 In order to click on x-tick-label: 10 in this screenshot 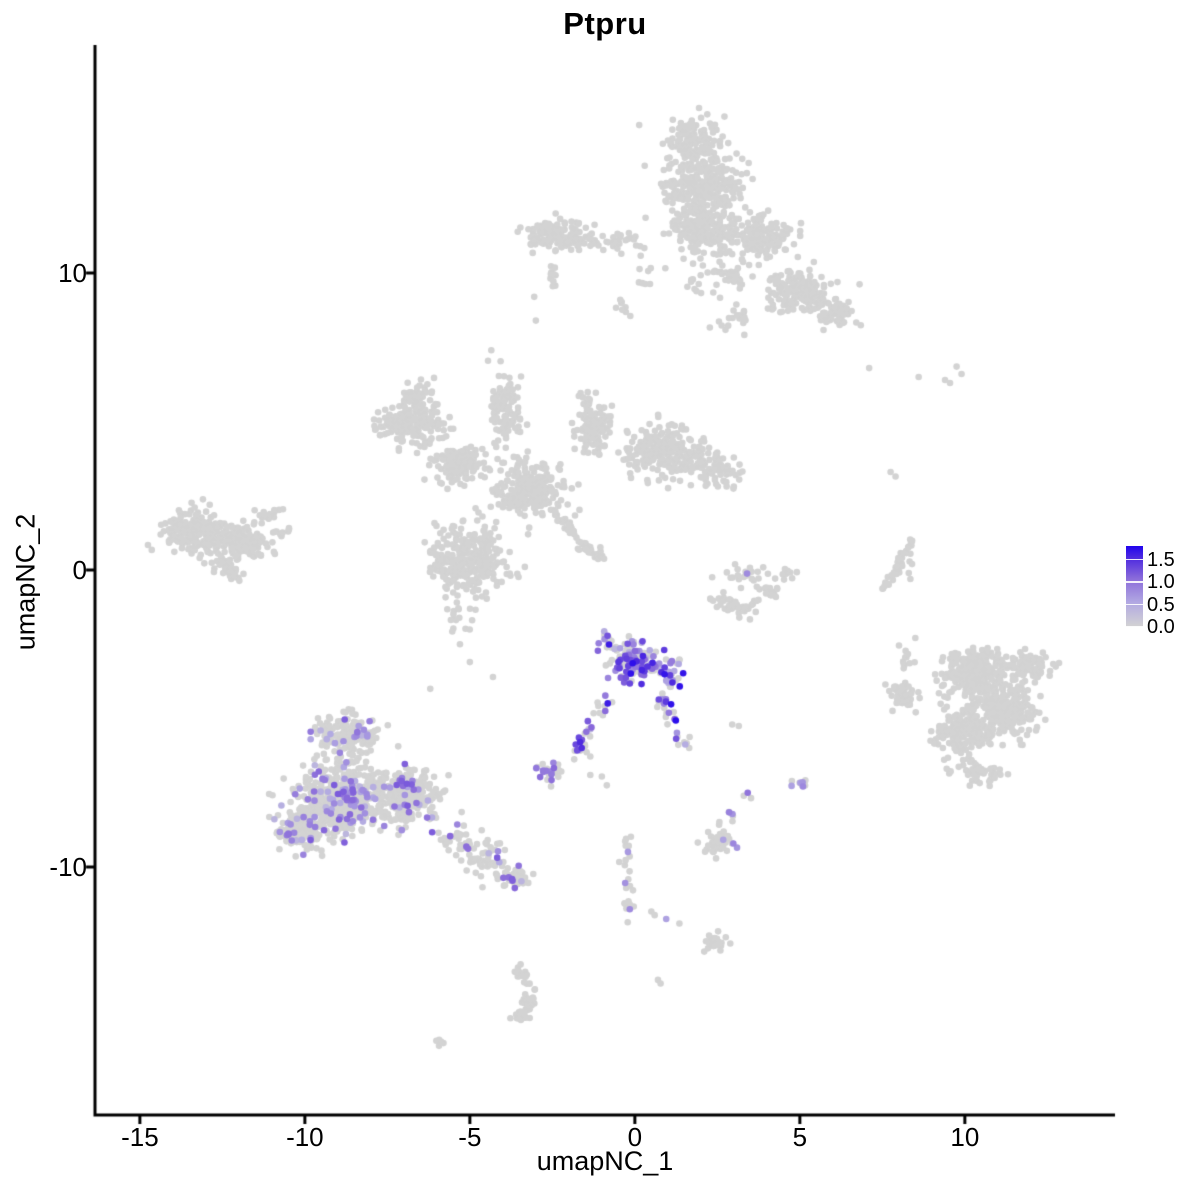, I will do `click(965, 1137)`.